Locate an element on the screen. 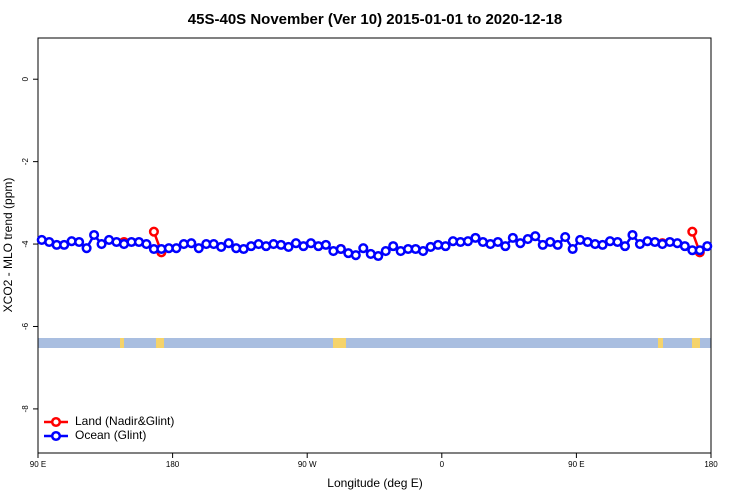 This screenshot has height=500, width=750. x-tick-label: 90 W is located at coordinates (307, 464).